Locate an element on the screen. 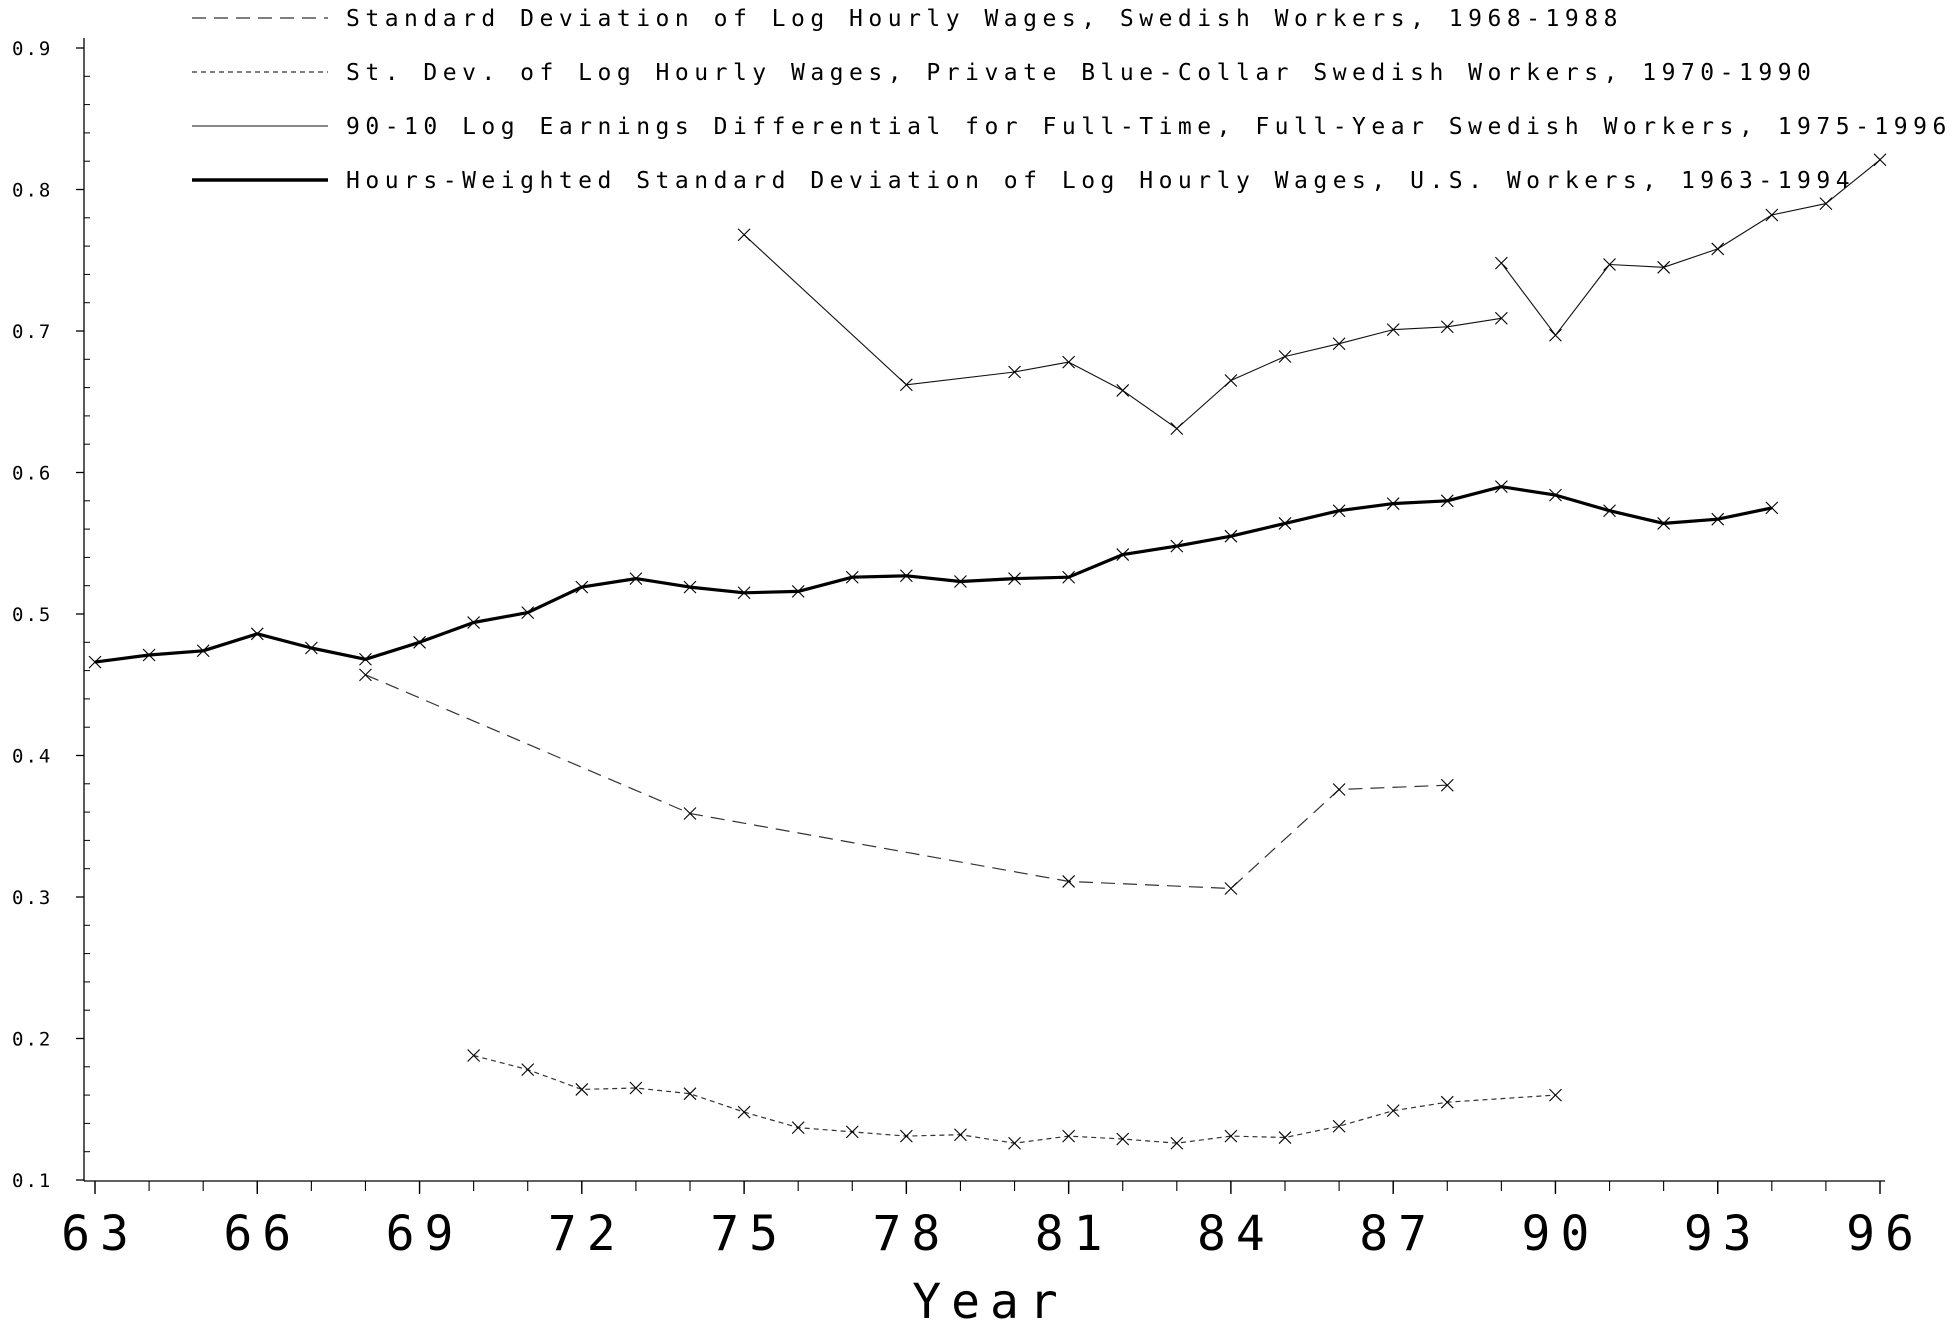 The width and height of the screenshot is (1959, 1325). y-tick-label: 0.5 is located at coordinates (32, 615).